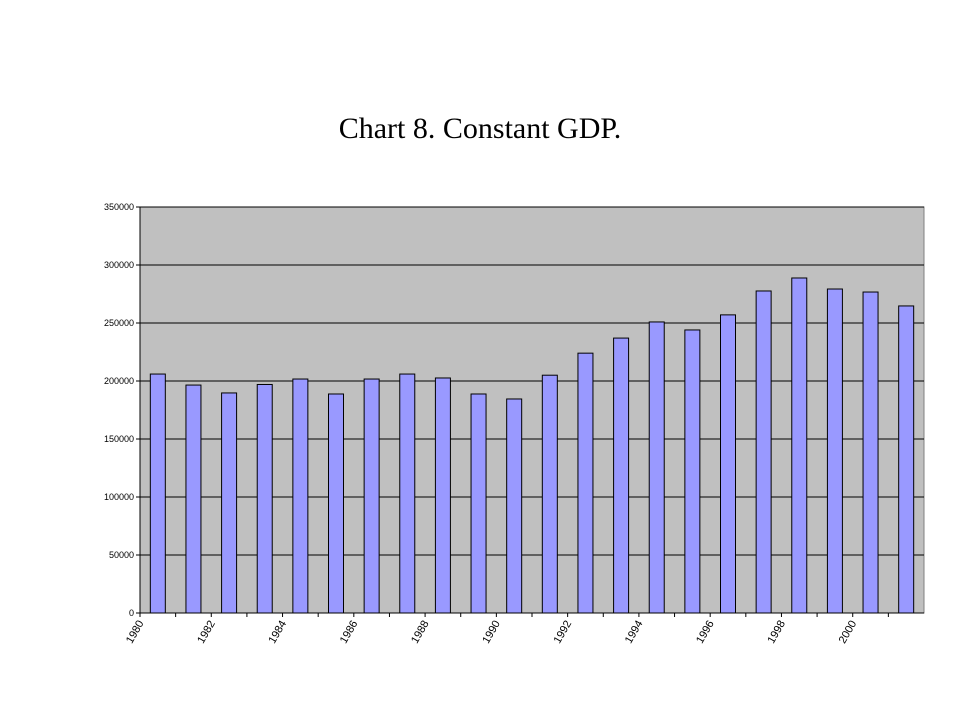 The image size is (960, 720). What do you see at coordinates (119, 207) in the screenshot?
I see `y-tick-label: 350000` at bounding box center [119, 207].